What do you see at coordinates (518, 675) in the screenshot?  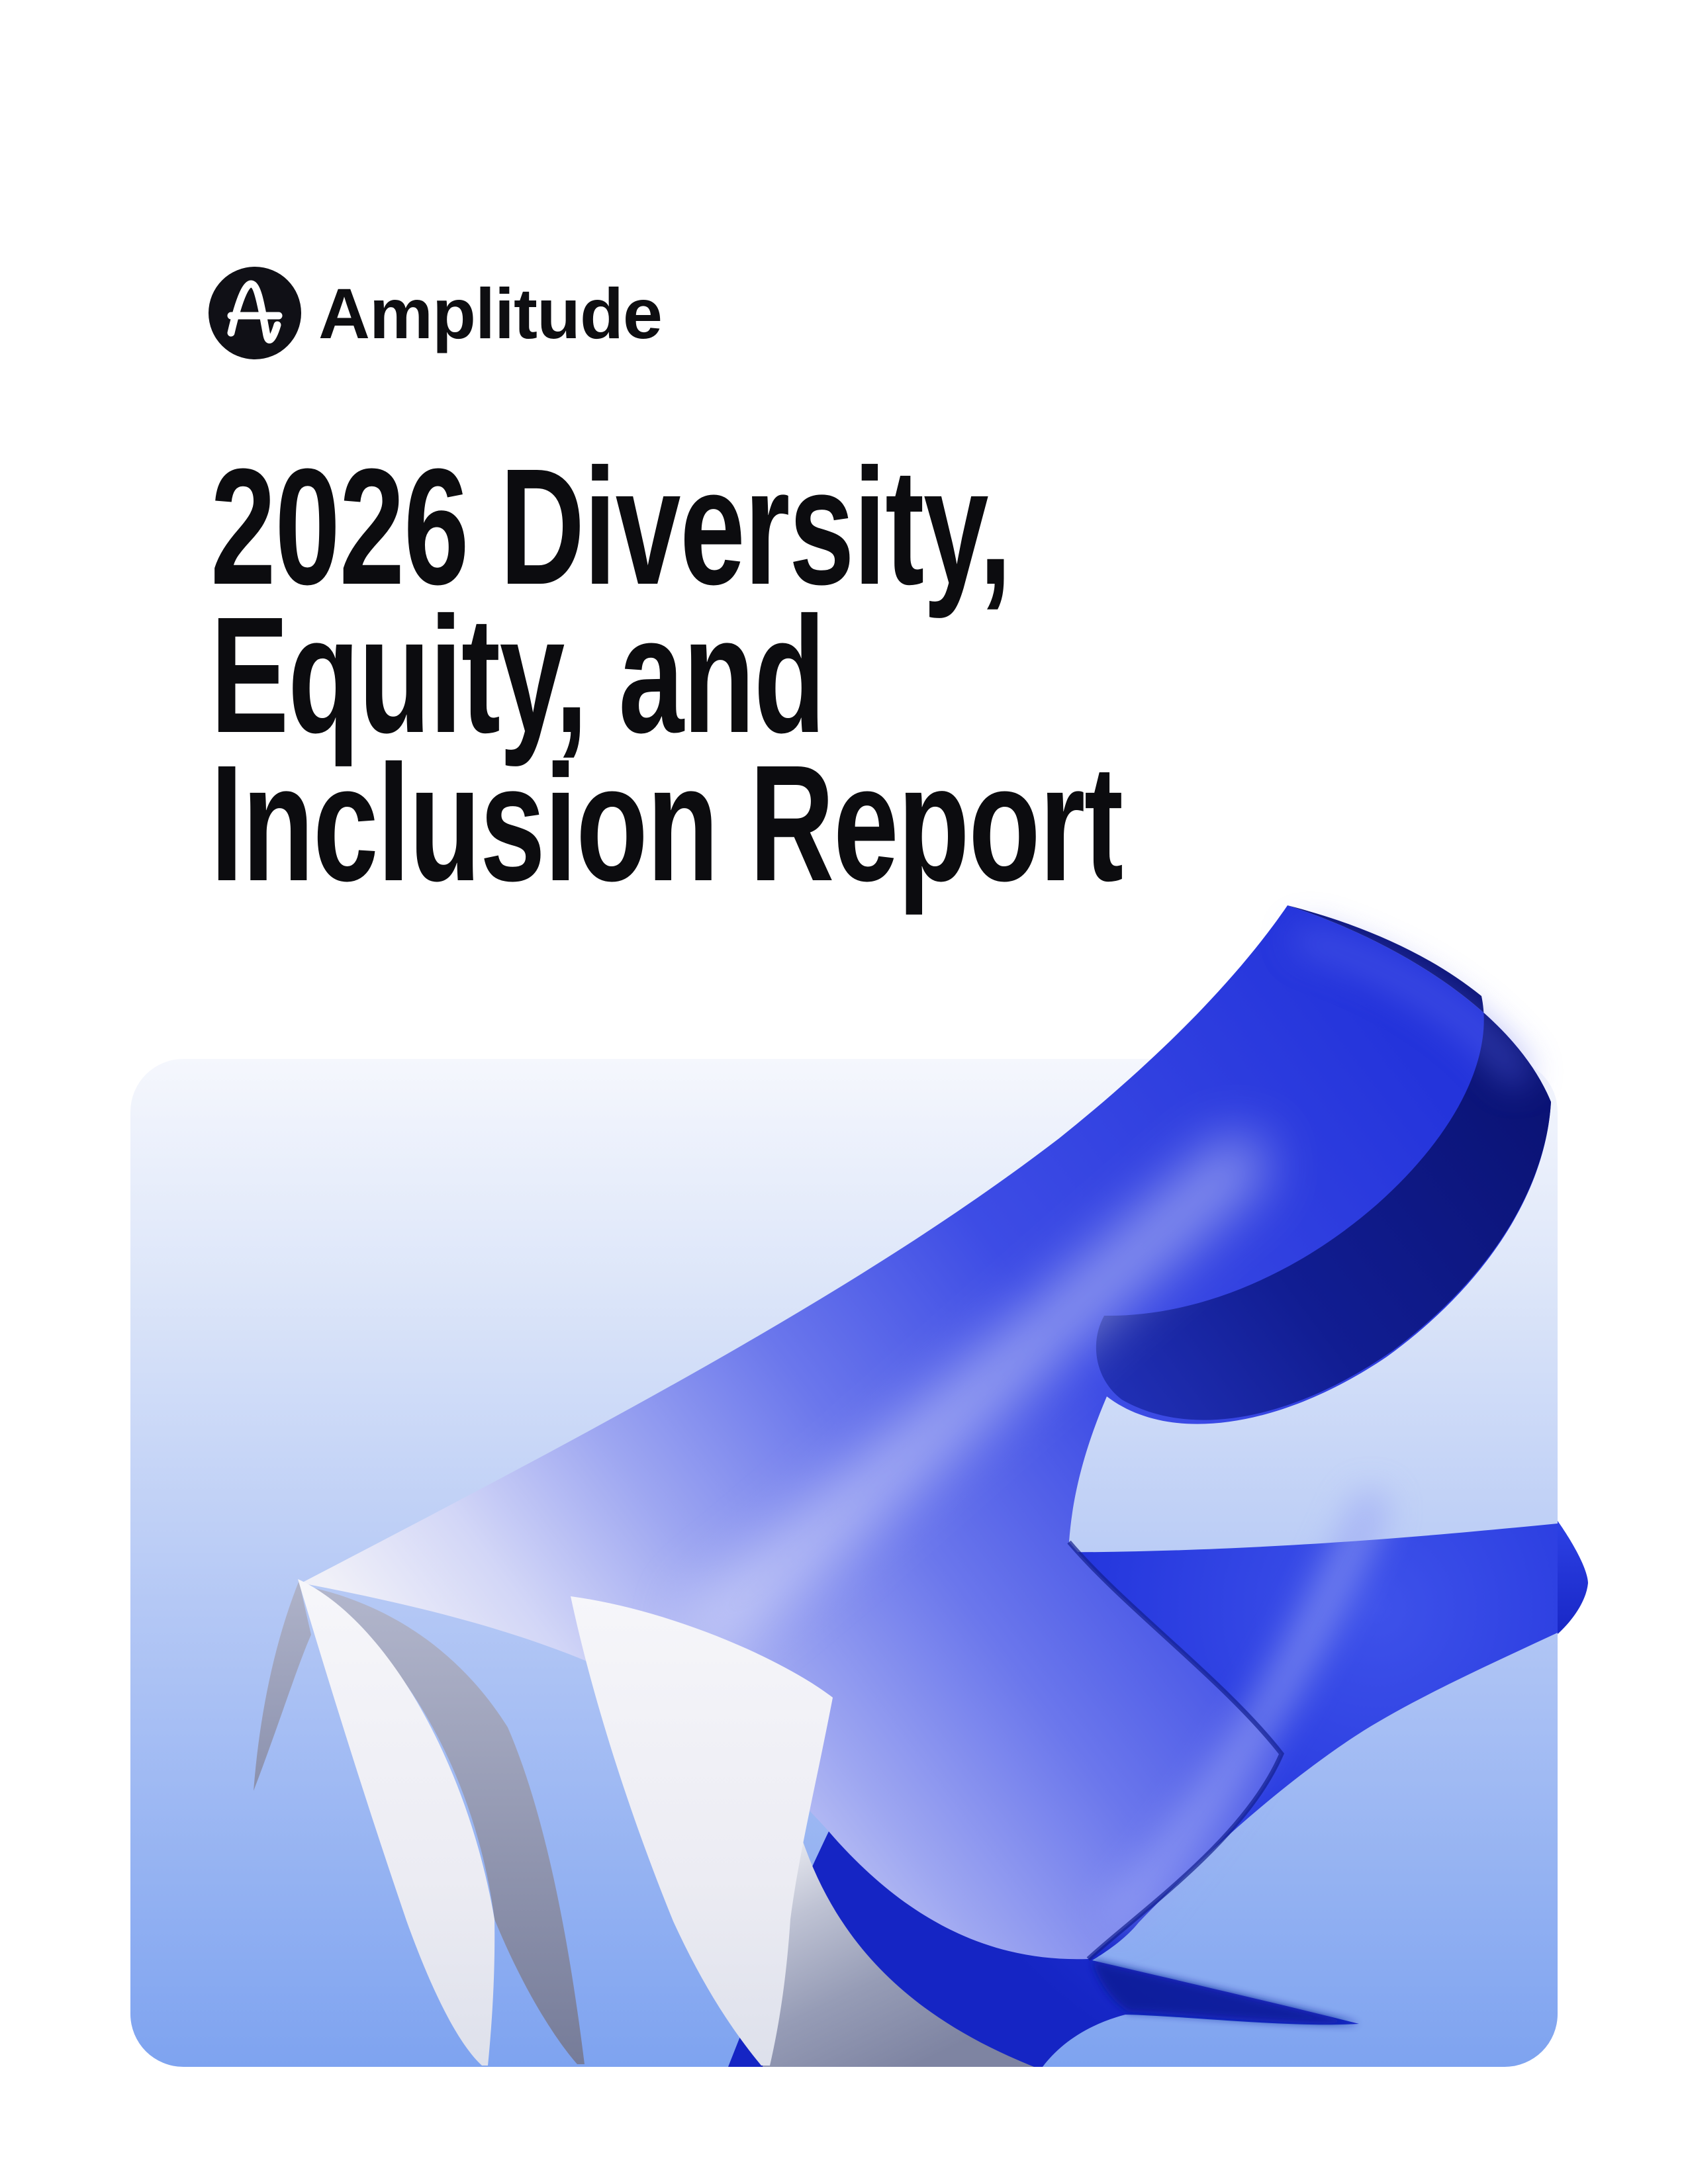 I see `page-title-line-2: Equity, and` at bounding box center [518, 675].